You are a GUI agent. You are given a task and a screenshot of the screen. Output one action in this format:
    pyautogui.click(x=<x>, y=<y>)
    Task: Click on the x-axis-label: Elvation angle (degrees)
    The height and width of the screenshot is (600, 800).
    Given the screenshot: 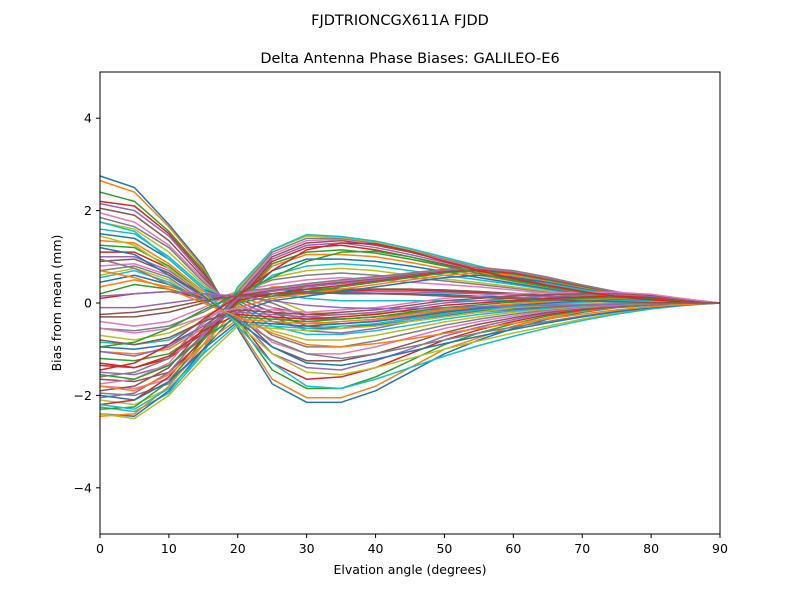 What is the action you would take?
    pyautogui.click(x=409, y=569)
    